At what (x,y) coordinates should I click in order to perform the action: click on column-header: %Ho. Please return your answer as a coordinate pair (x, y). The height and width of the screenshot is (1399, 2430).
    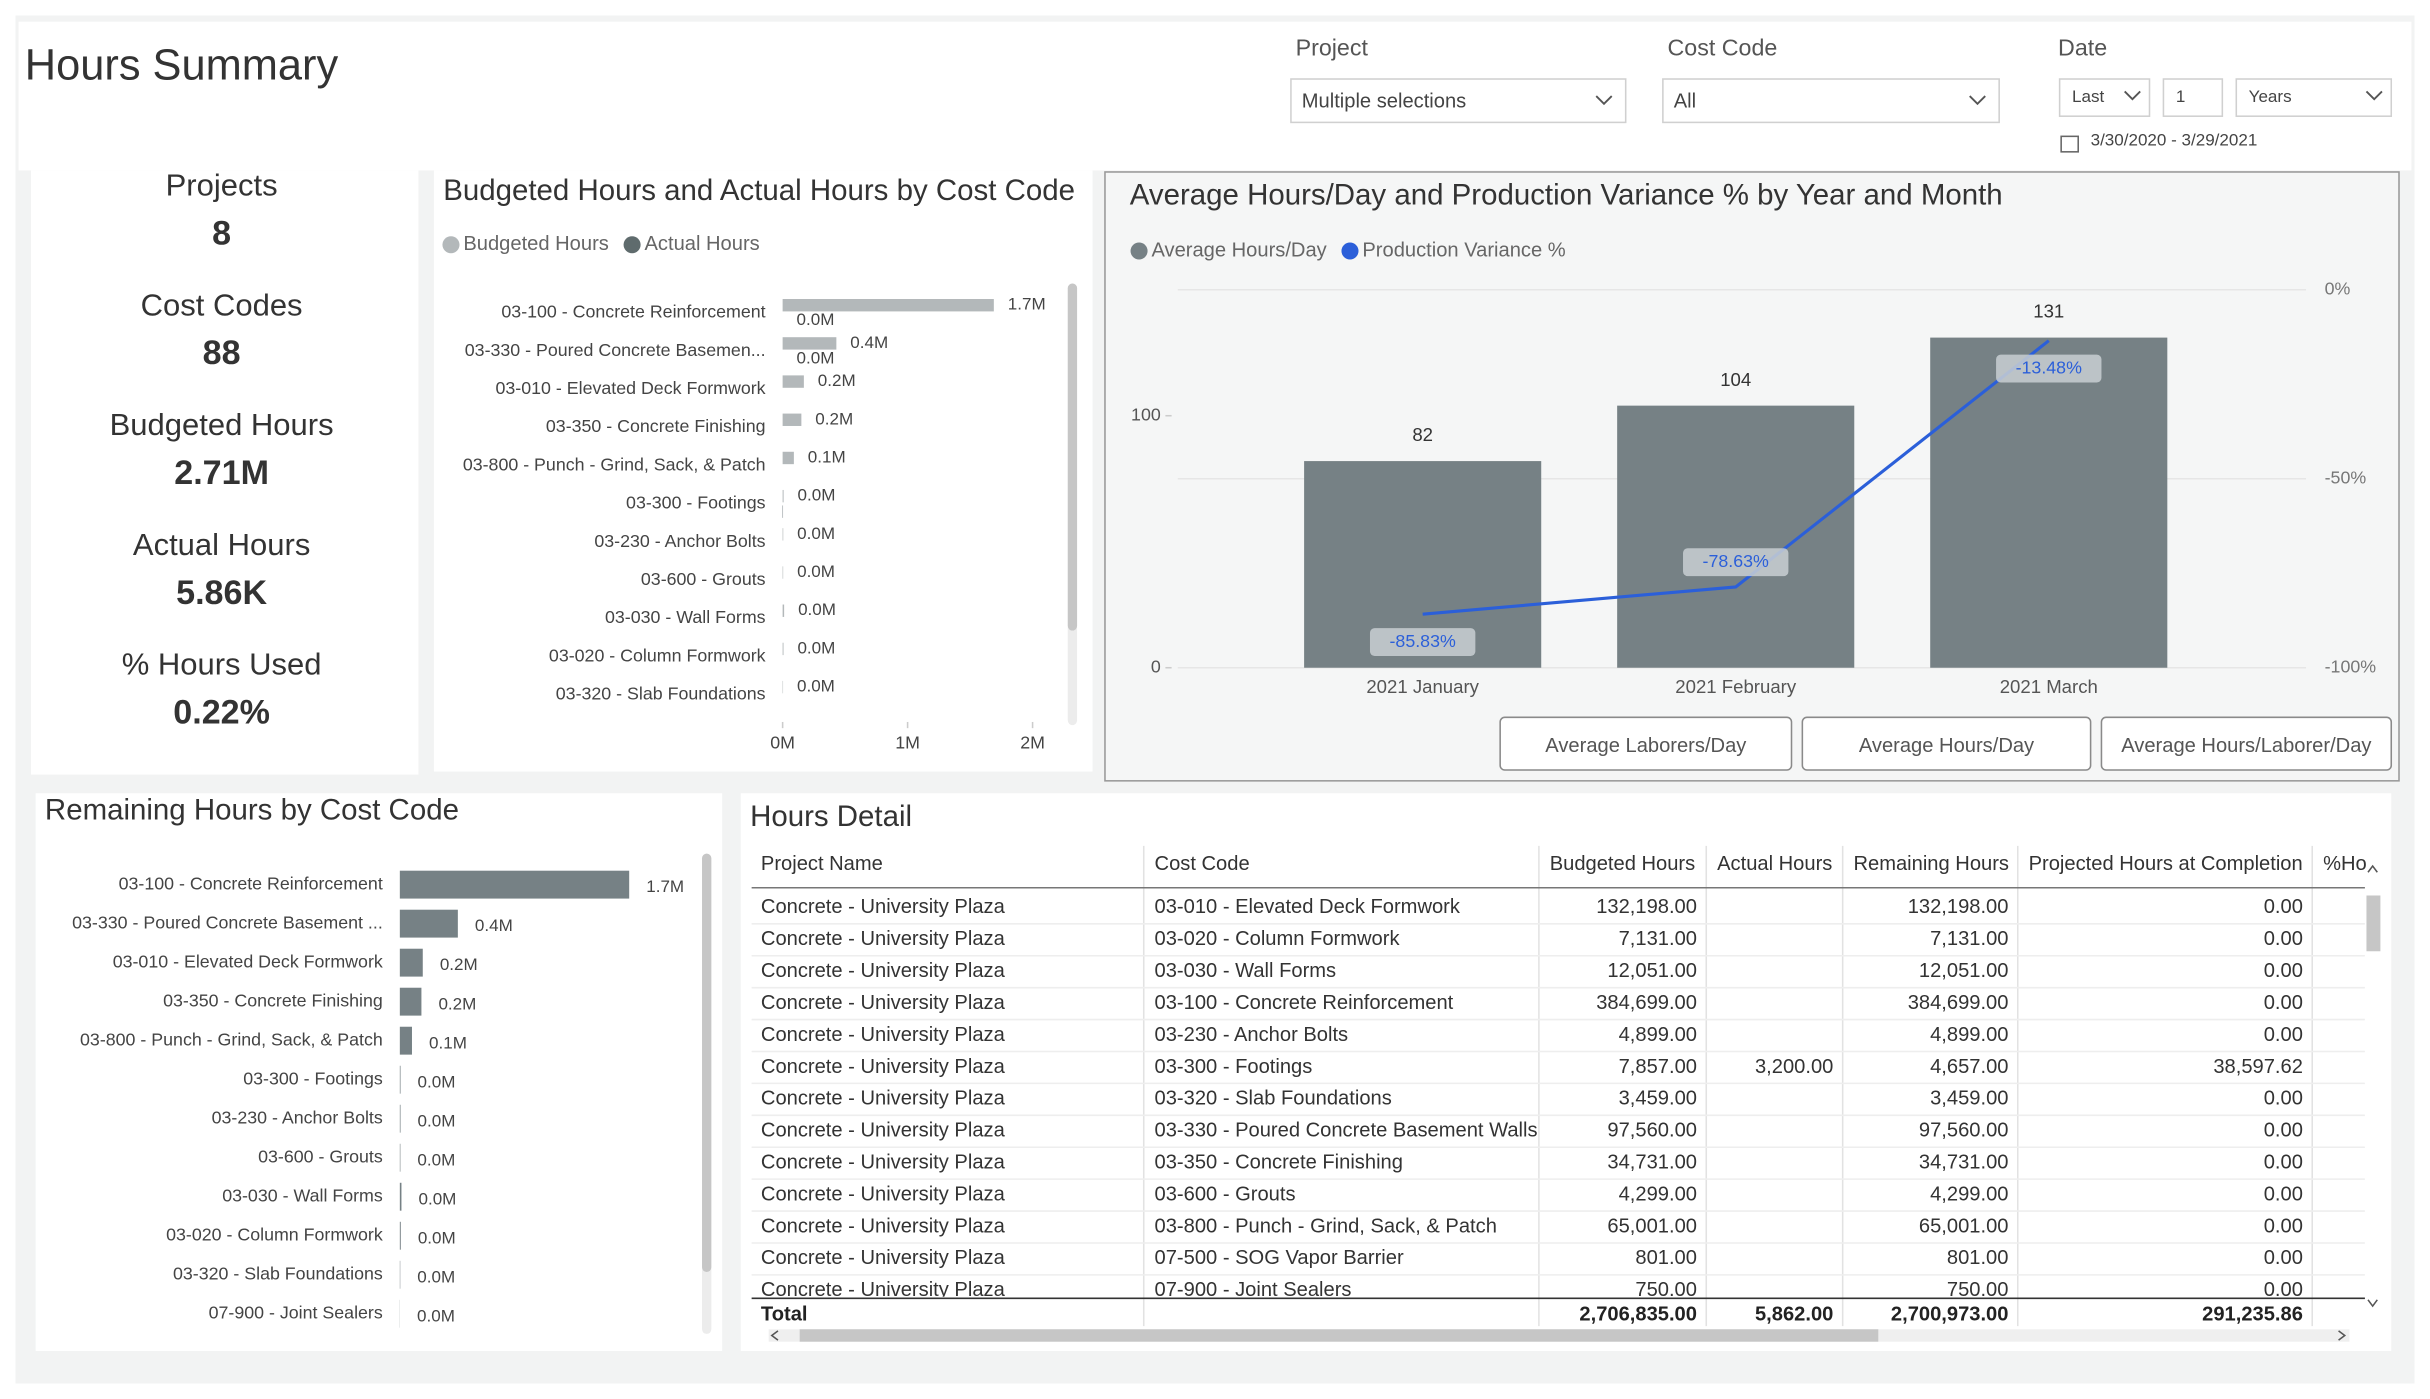
    Looking at the image, I should click on (2345, 864).